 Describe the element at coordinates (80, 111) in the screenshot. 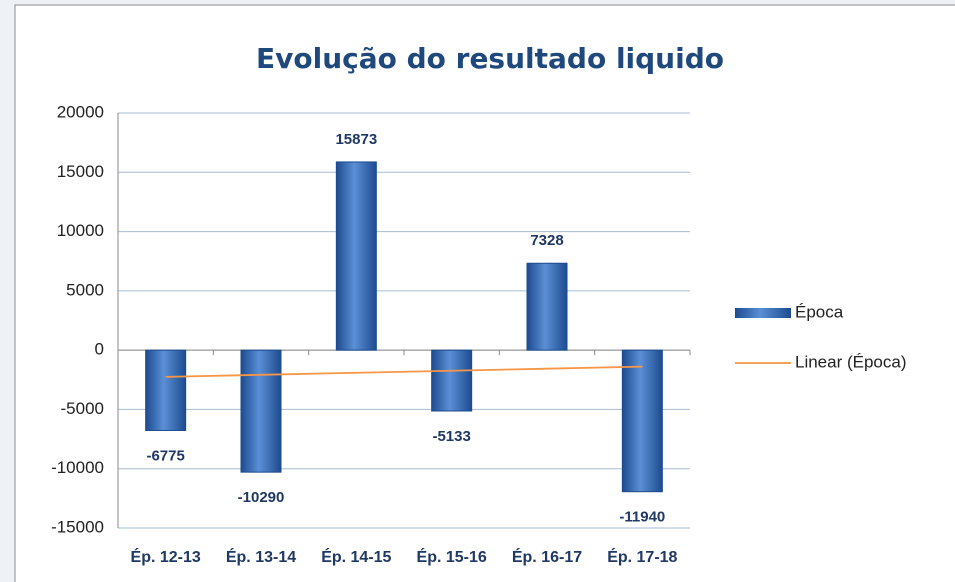

I see `y-tick-label: 20000` at that location.